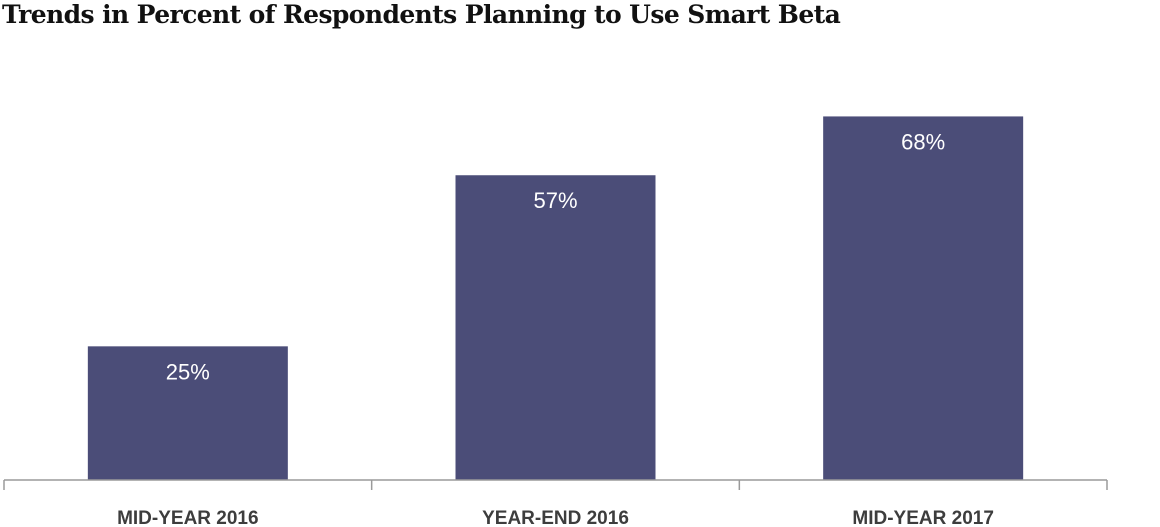 The width and height of the screenshot is (1160, 527). I want to click on data-label: 57%, so click(555, 200).